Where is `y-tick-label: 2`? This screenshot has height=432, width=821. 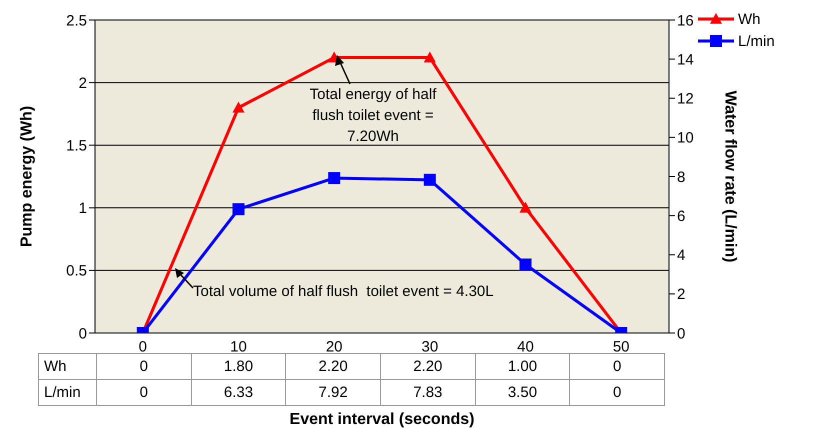 y-tick-label: 2 is located at coordinates (82, 83).